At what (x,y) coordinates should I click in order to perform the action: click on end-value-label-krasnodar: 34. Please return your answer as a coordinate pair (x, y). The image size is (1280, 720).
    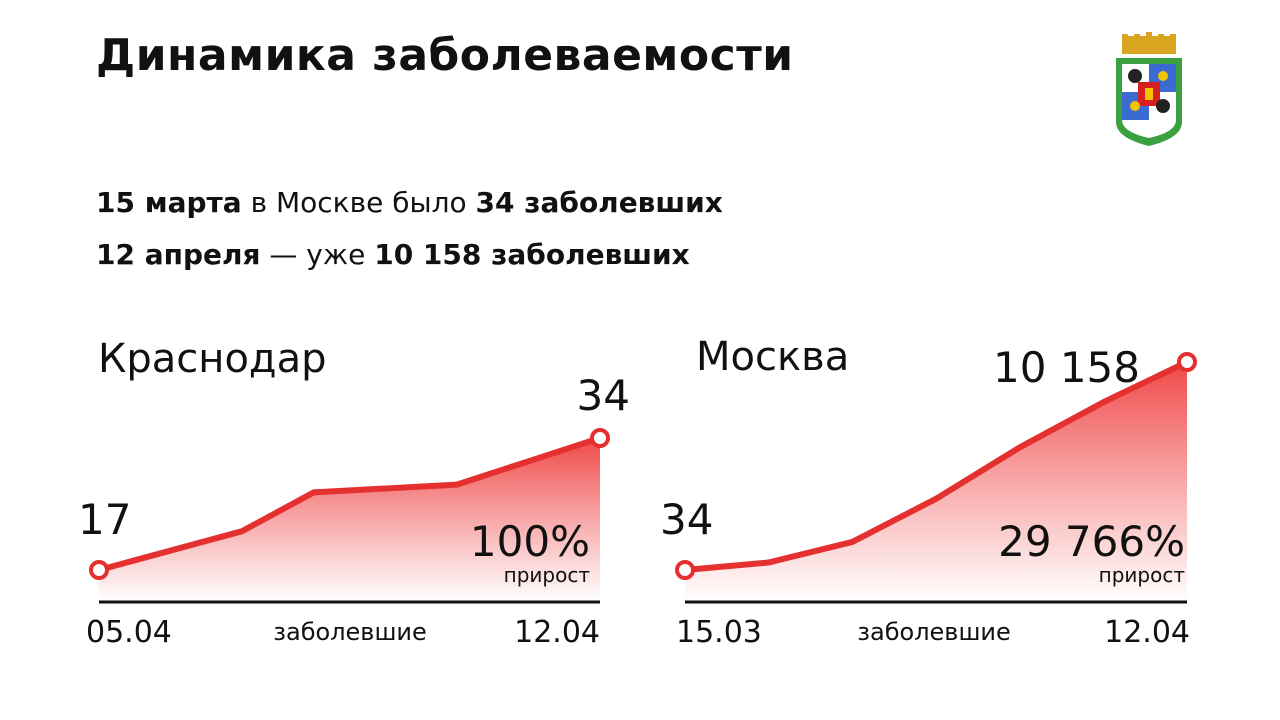
    Looking at the image, I should click on (603, 395).